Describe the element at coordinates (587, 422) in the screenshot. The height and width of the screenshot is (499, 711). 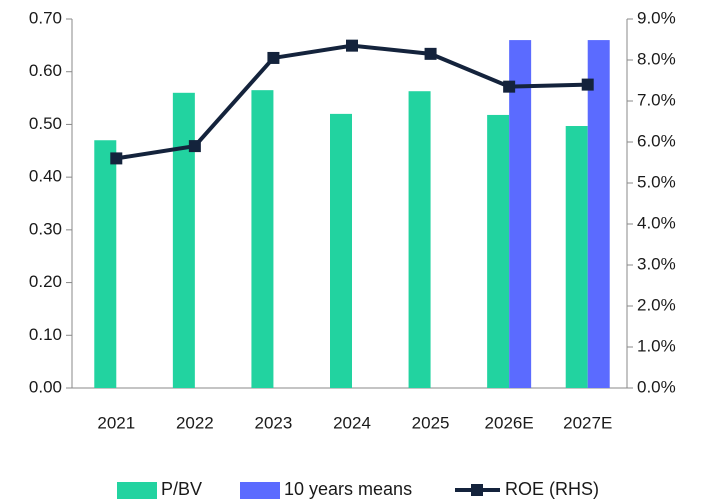
I see `x-tick-label: 2027E` at that location.